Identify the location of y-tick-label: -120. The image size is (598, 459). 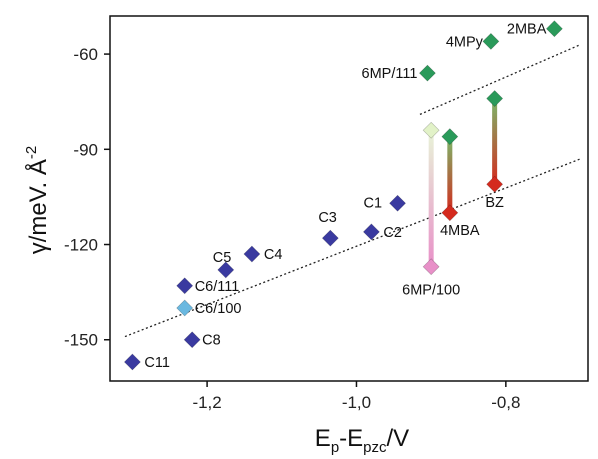
(81, 245).